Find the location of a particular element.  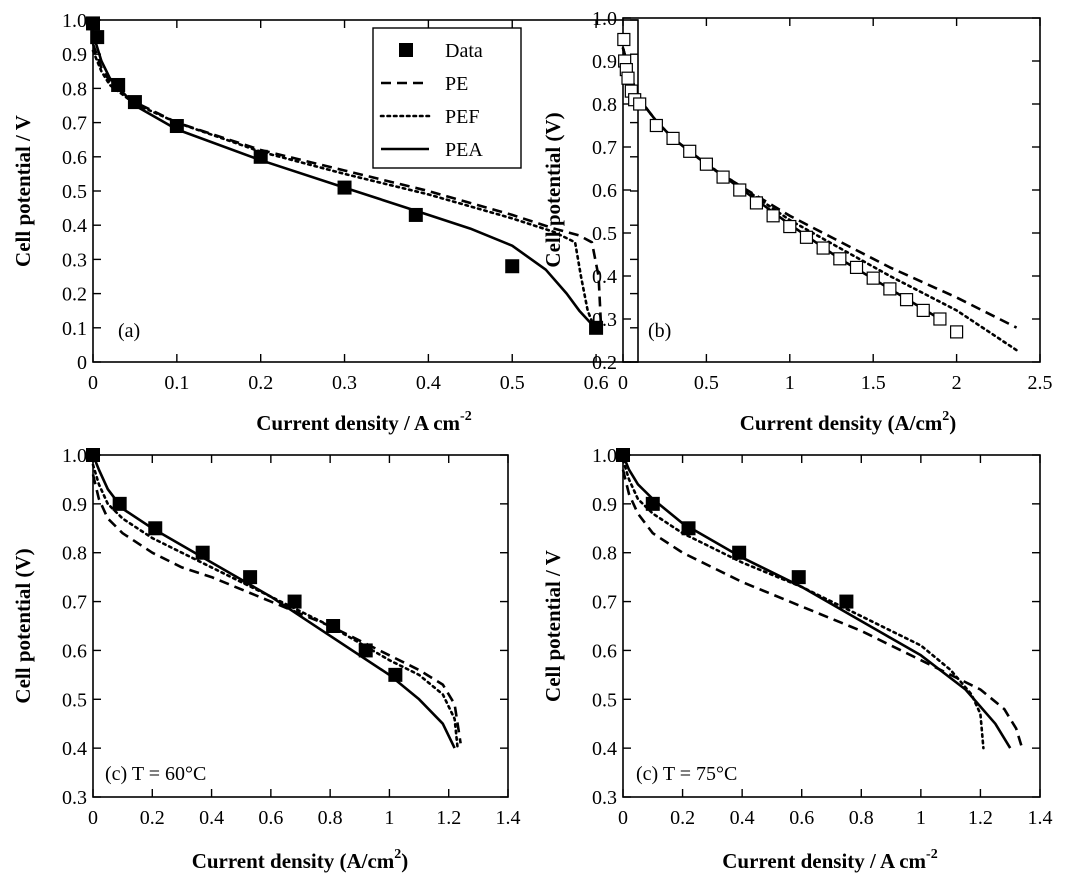

x-tick-label: 0.6 is located at coordinates (270, 818).